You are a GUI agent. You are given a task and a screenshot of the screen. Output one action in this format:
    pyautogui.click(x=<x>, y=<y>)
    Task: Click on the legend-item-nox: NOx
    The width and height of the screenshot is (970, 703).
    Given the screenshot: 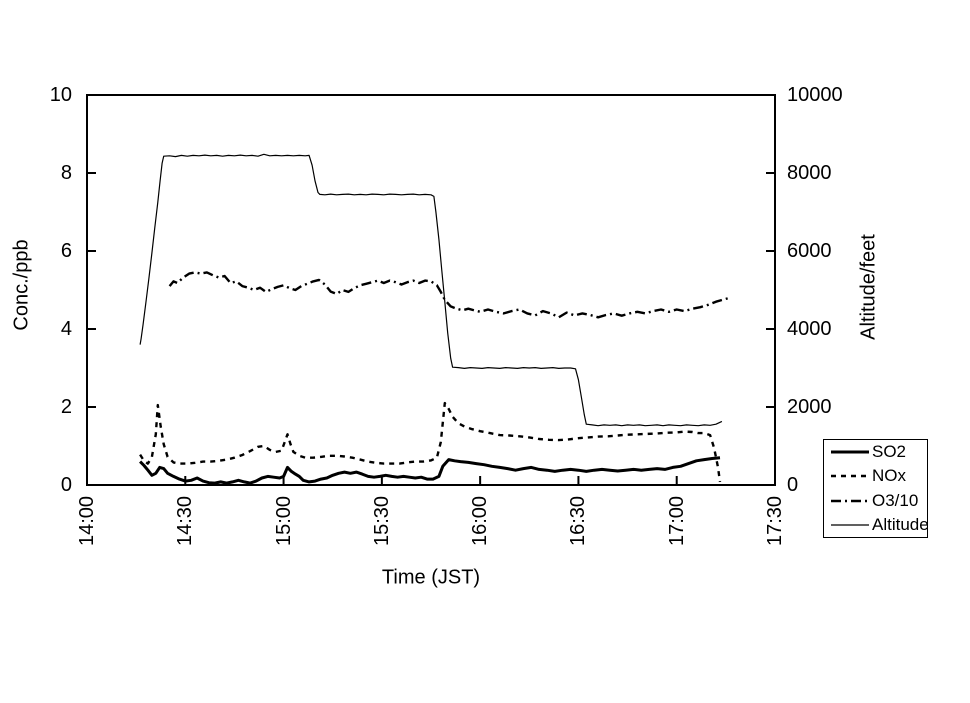 What is the action you would take?
    pyautogui.click(x=875, y=476)
    